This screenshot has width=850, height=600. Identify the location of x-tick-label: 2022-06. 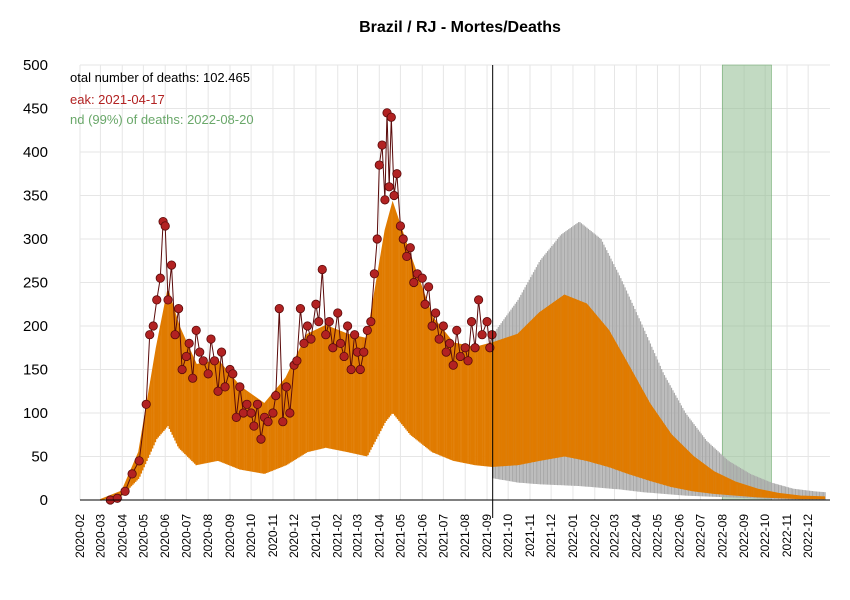
(679, 536).